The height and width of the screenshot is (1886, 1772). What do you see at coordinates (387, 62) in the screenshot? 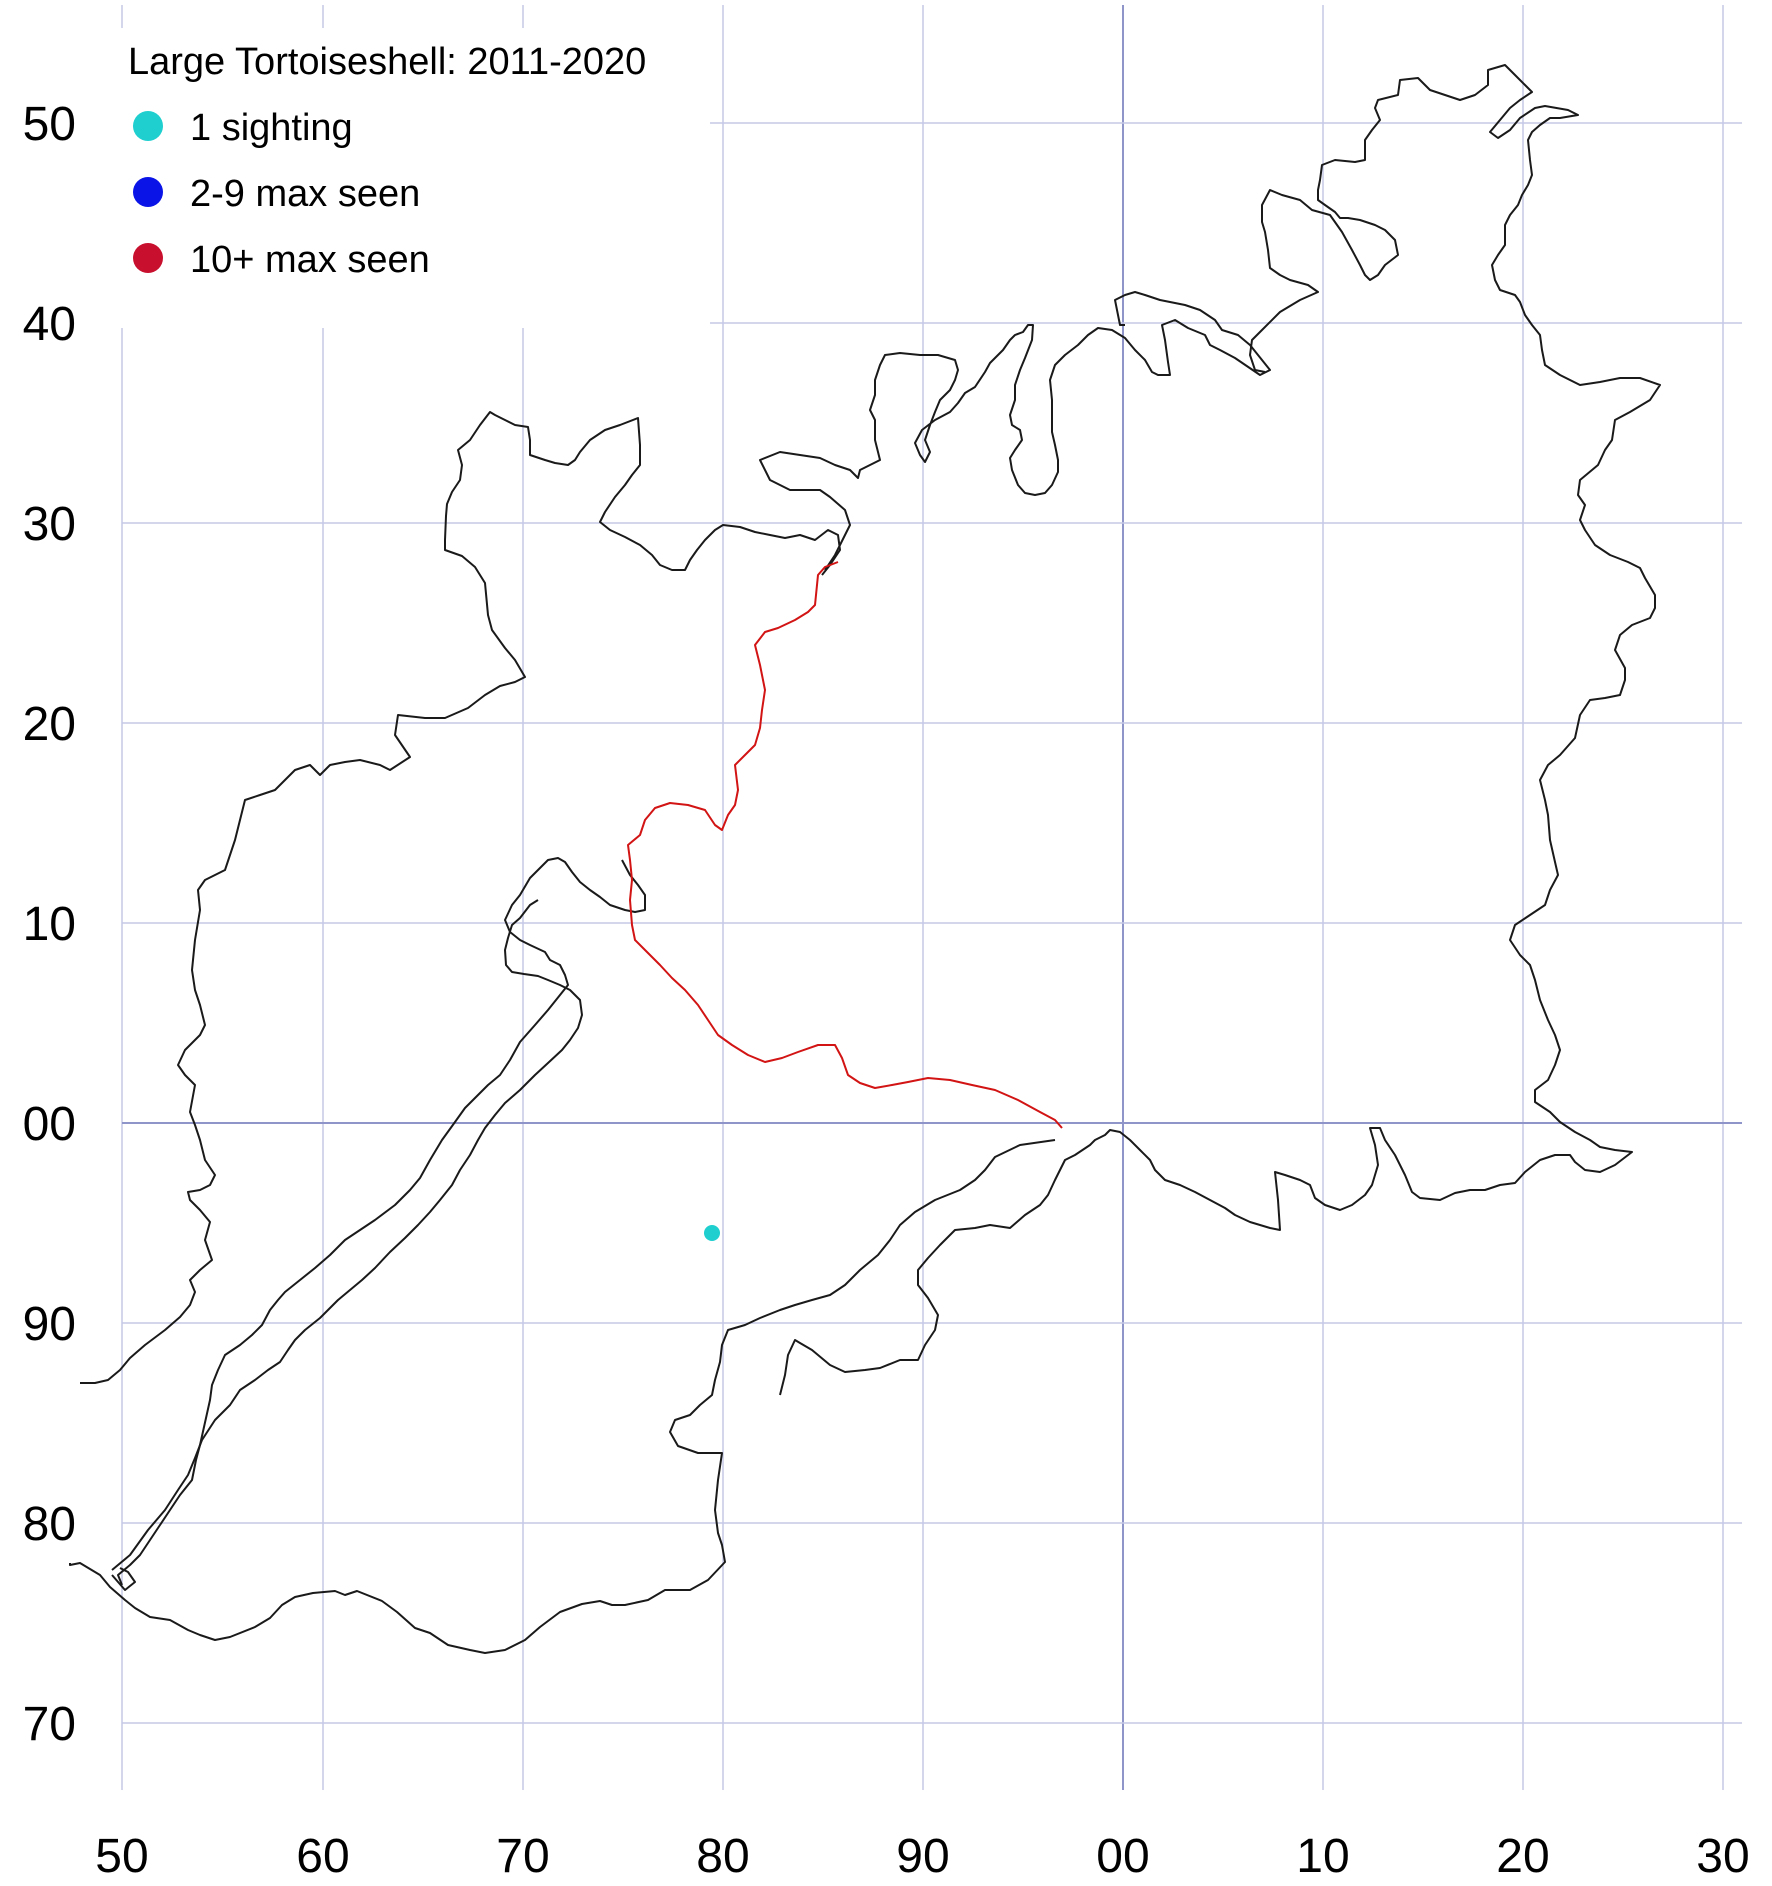
I see `legend-title: Large Tortoiseshell: 2011-2020` at bounding box center [387, 62].